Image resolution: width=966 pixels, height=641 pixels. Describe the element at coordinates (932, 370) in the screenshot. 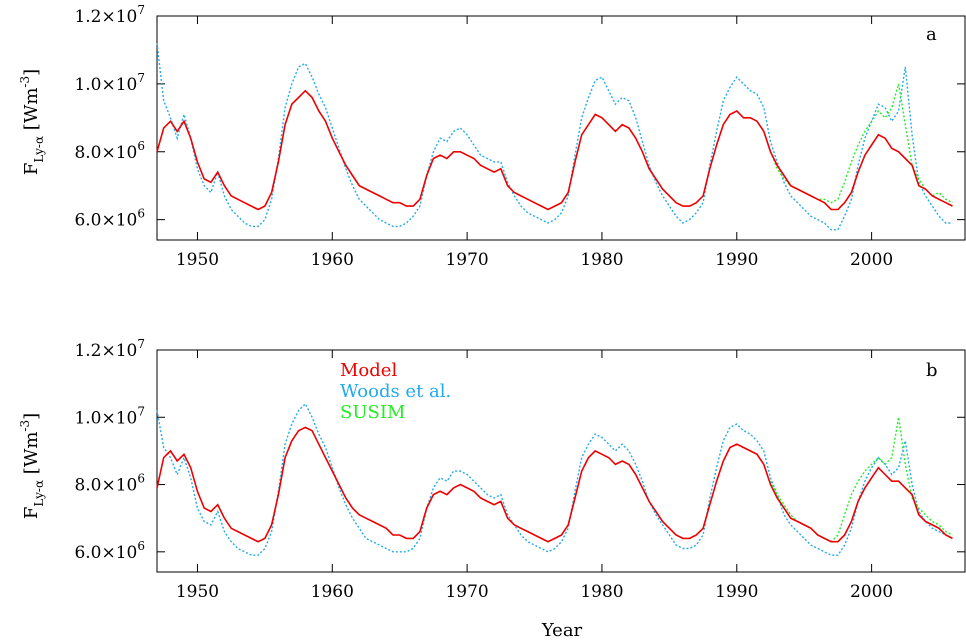

I see `panel-letter: b` at that location.